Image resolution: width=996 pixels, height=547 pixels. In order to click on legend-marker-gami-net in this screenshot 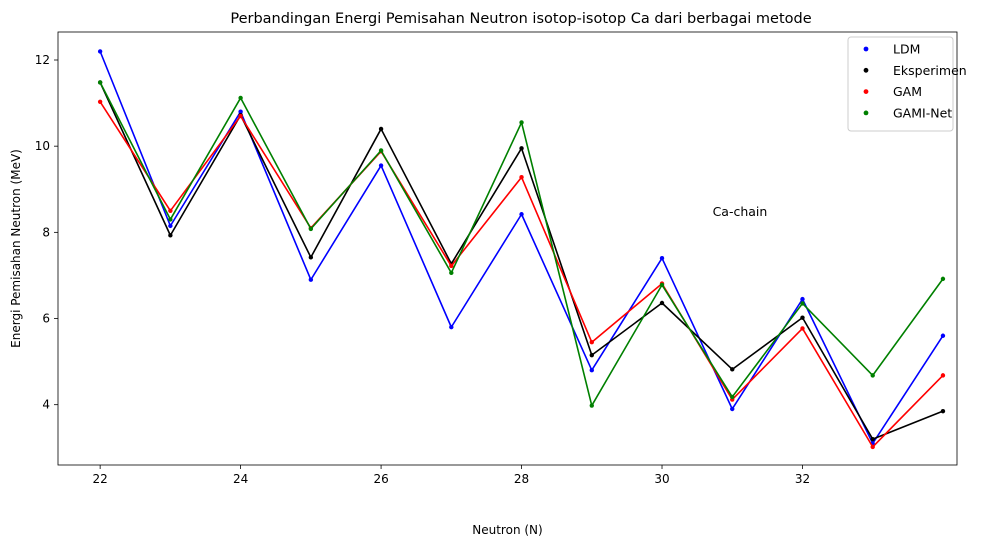, I will do `click(866, 113)`.